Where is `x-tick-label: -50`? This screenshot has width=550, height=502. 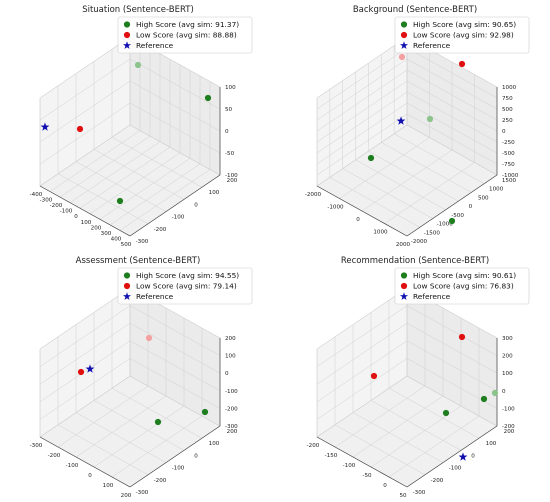 x-tick-label: -50 is located at coordinates (367, 476).